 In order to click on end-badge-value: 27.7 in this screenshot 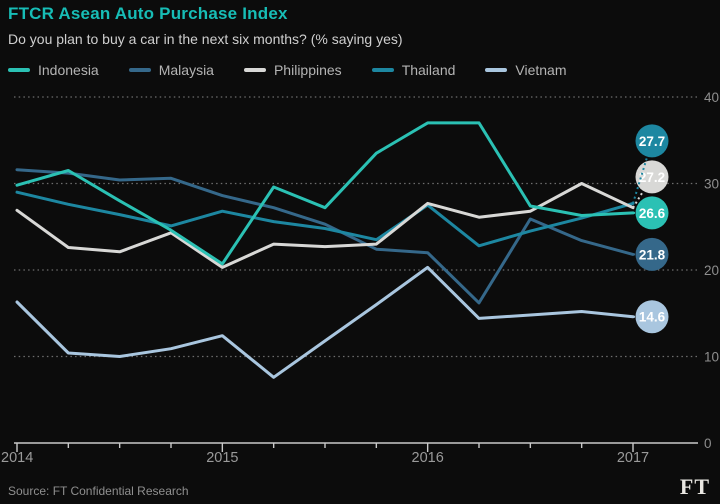, I will do `click(652, 141)`.